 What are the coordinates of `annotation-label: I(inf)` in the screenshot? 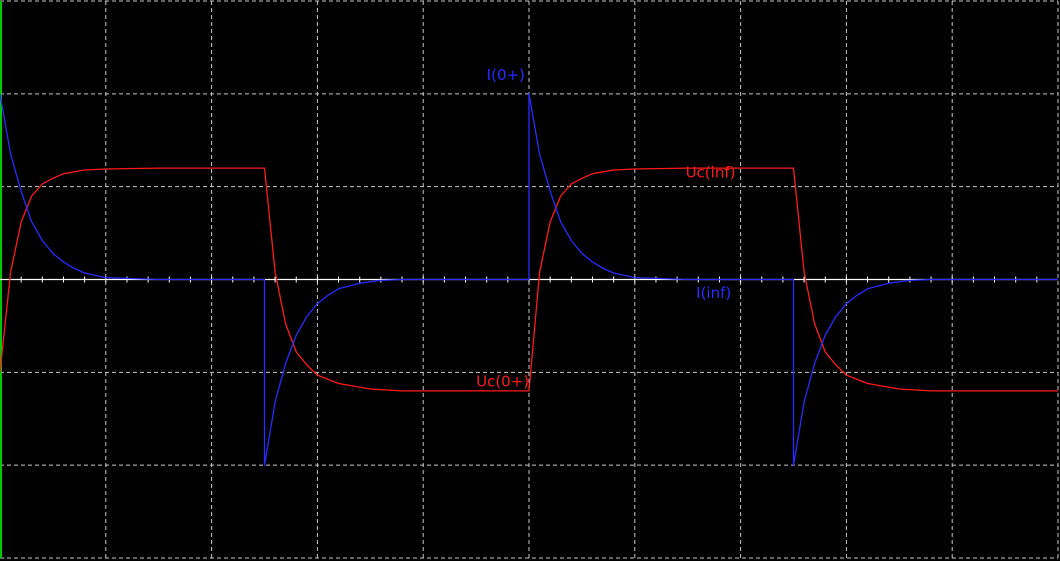 It's located at (713, 293).